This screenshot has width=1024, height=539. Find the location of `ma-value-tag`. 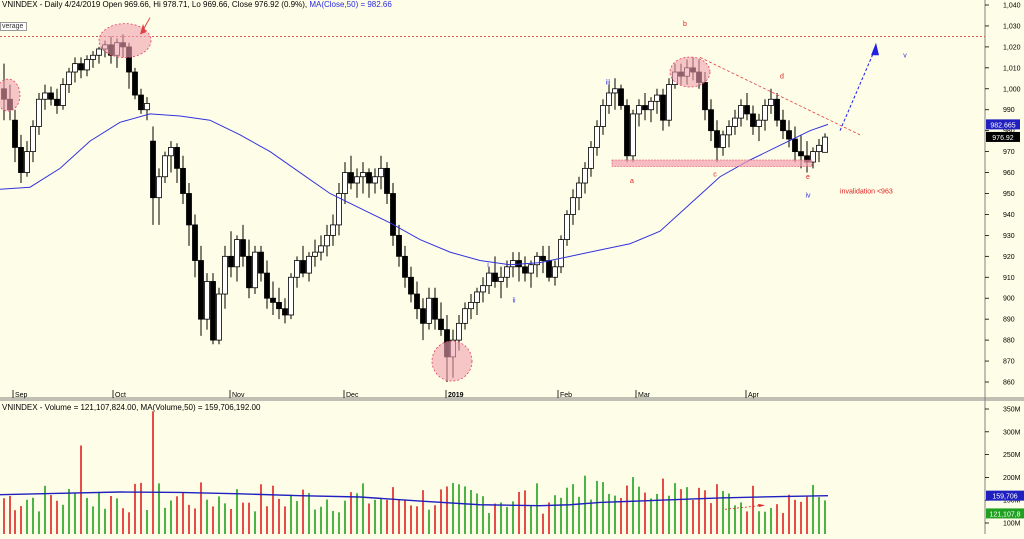

ma-value-tag is located at coordinates (1003, 124).